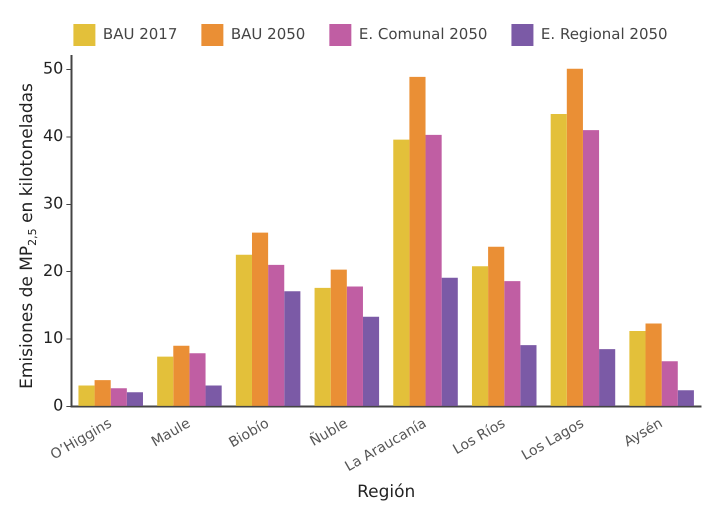  What do you see at coordinates (268, 33) in the screenshot?
I see `legend-label: BAU 2050` at bounding box center [268, 33].